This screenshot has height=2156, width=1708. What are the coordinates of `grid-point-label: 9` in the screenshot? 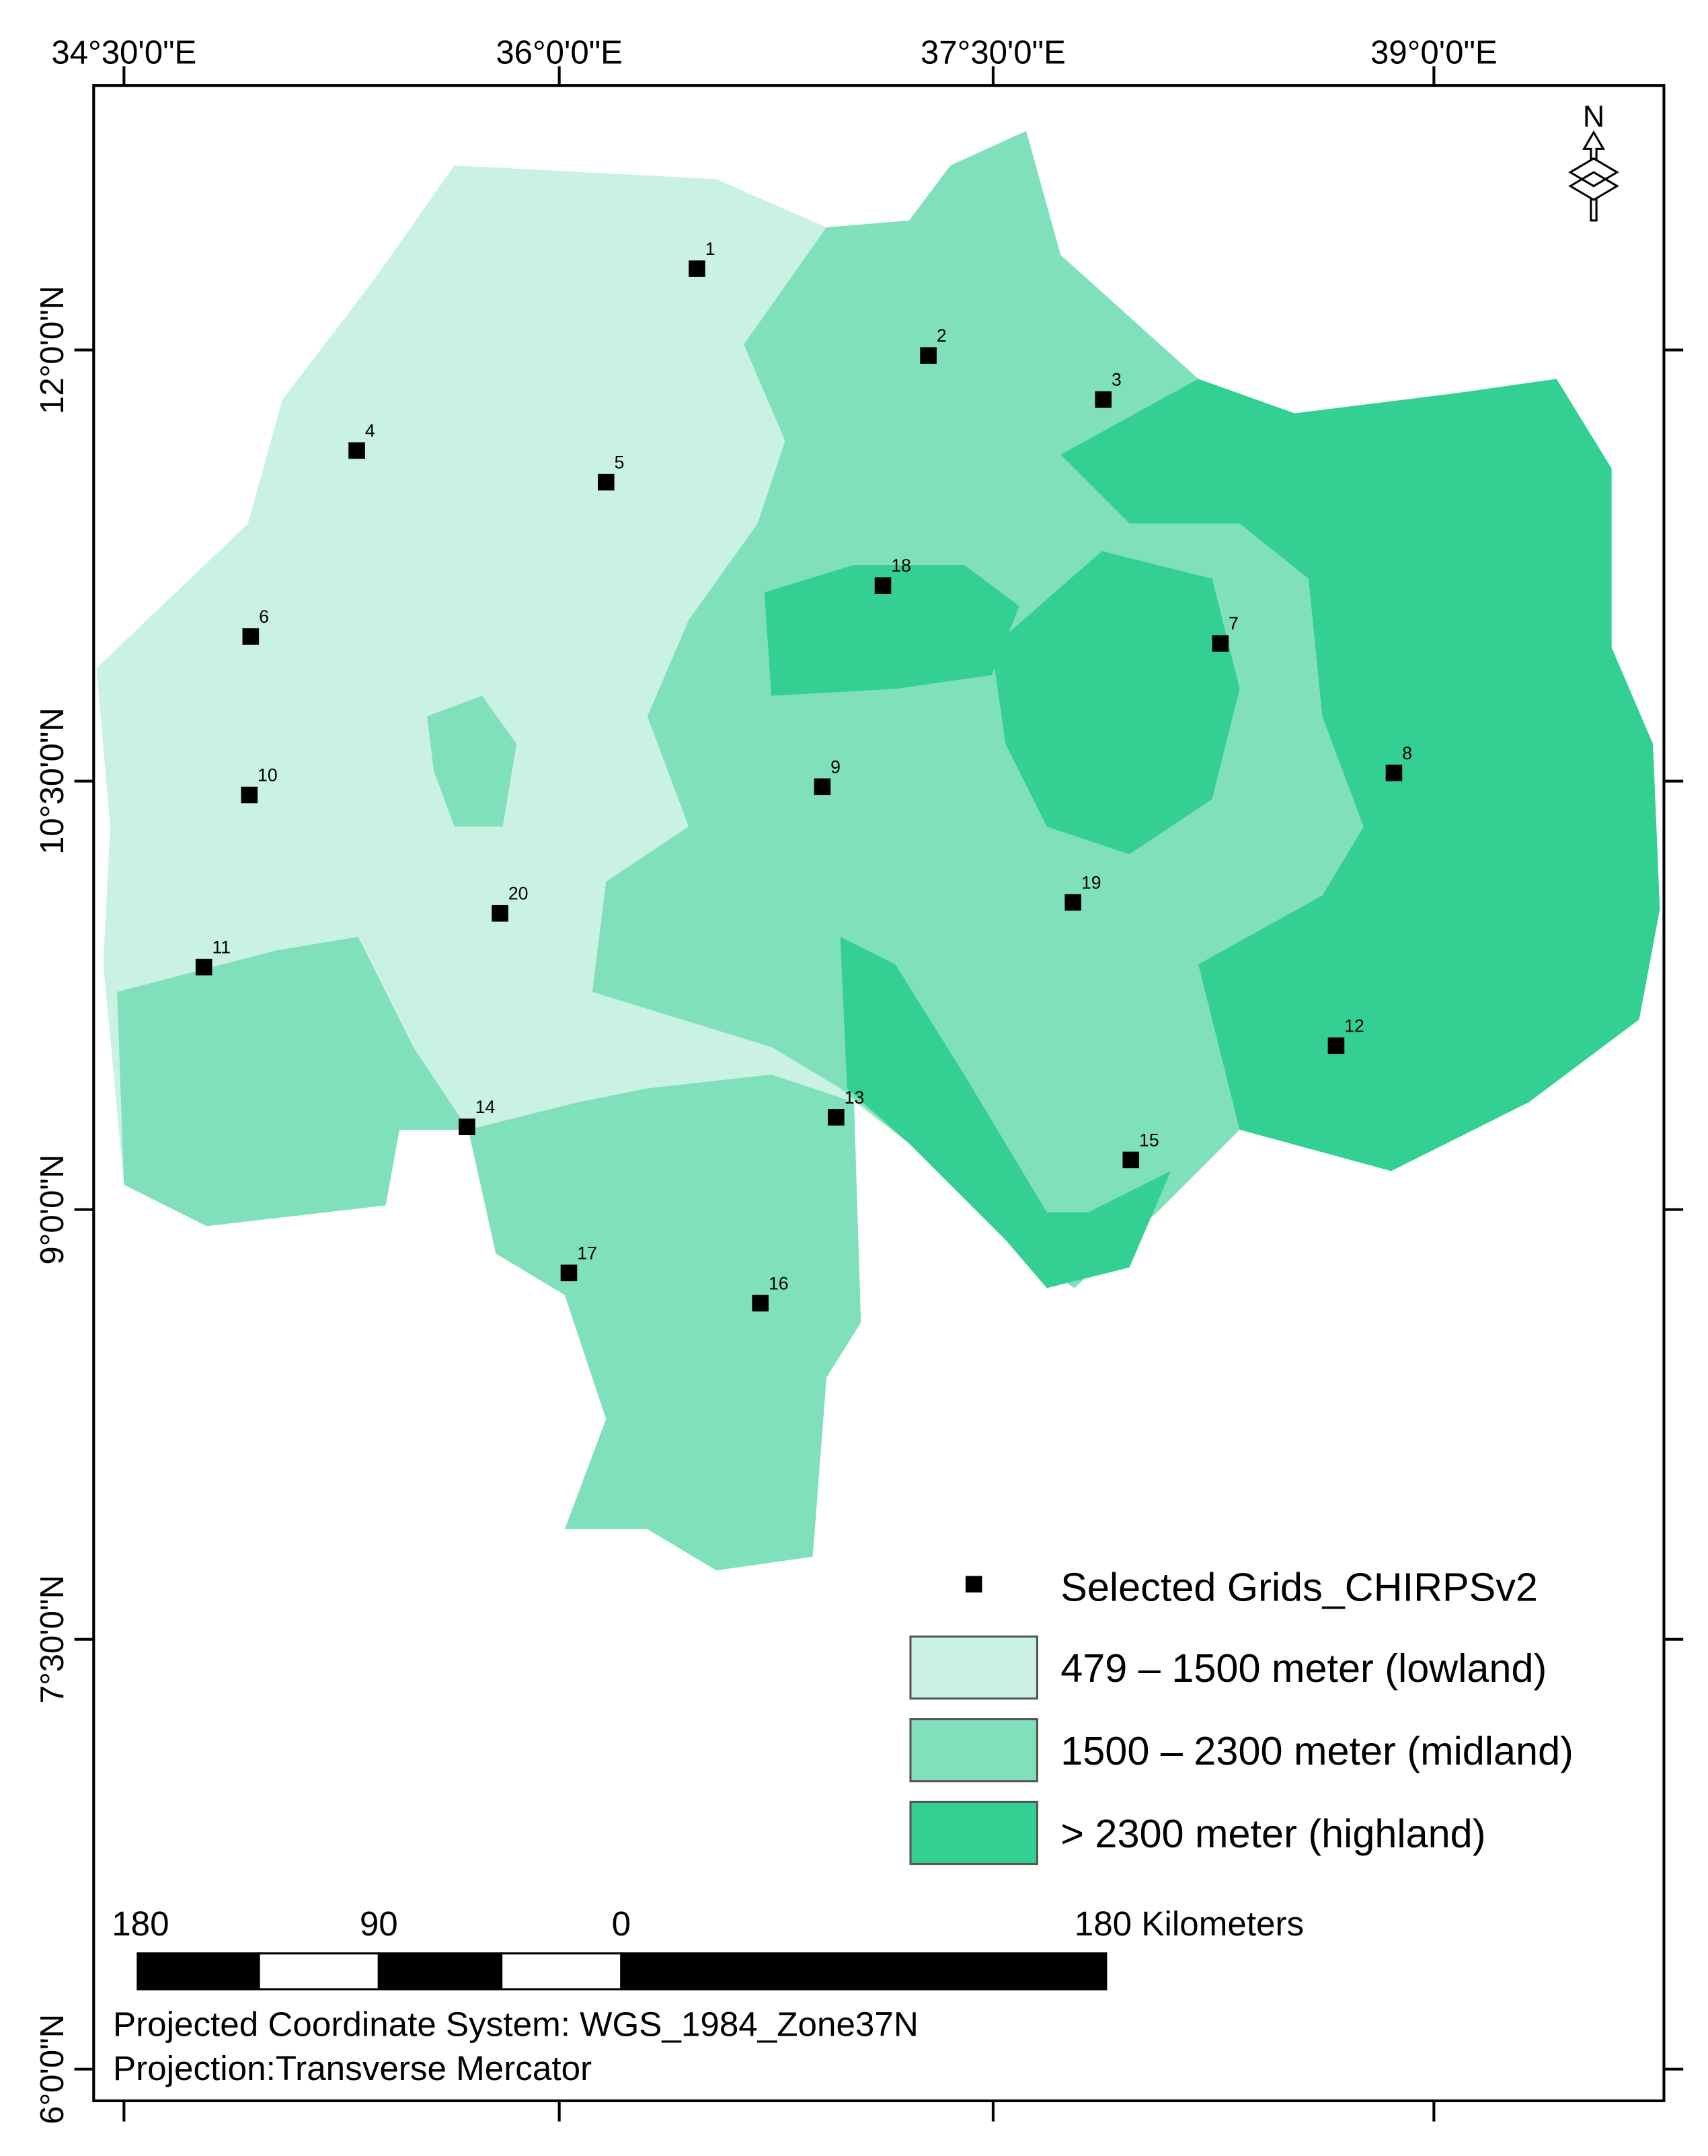 It's located at (835, 767).